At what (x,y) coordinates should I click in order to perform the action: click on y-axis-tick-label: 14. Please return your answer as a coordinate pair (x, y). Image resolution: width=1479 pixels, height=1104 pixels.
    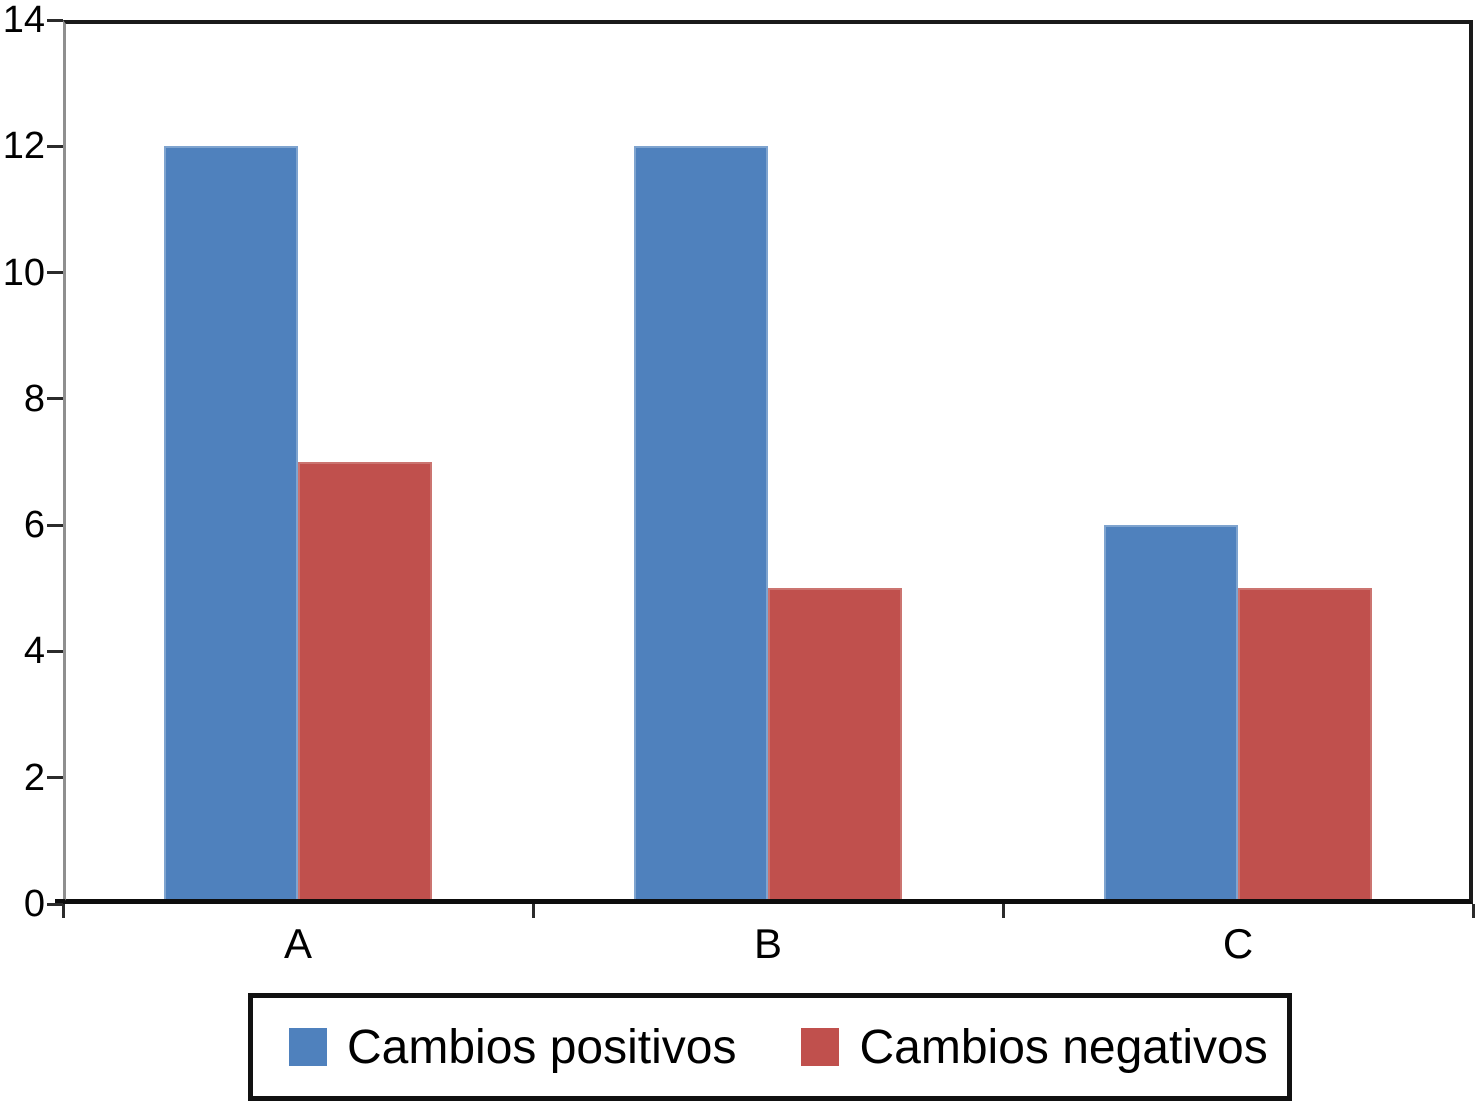
    Looking at the image, I should click on (23, 20).